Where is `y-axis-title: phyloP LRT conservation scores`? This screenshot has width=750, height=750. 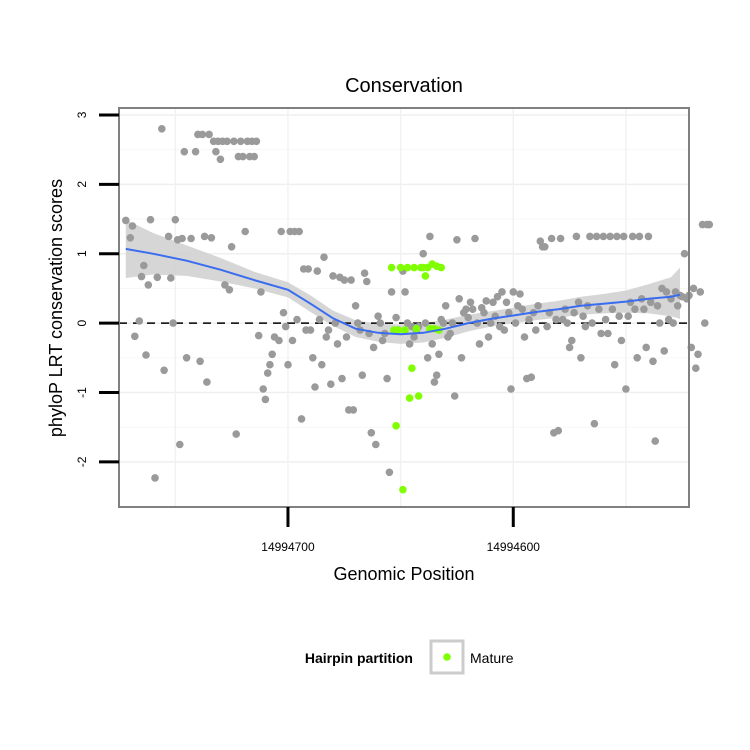
y-axis-title: phyloP LRT conservation scores is located at coordinates (56, 308).